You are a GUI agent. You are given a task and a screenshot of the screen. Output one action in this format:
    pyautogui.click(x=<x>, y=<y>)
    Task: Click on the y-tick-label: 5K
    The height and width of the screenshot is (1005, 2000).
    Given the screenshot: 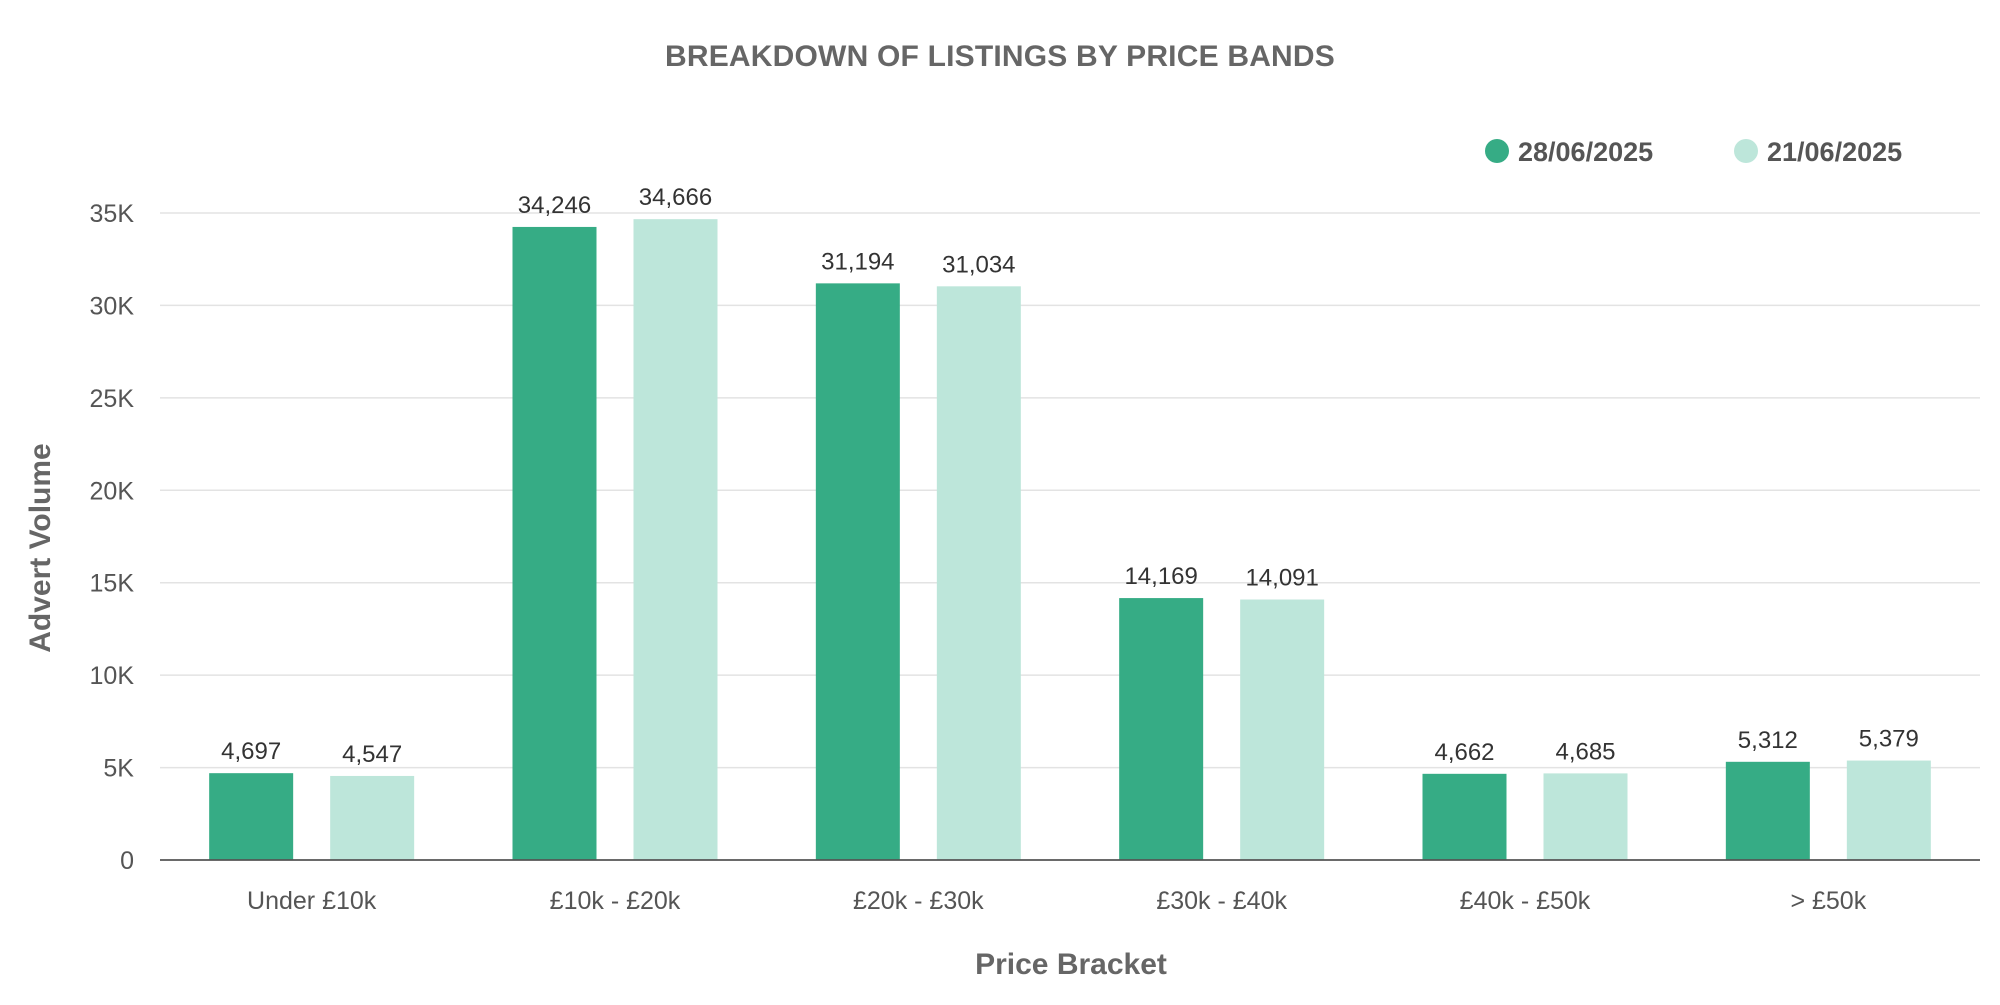 What is the action you would take?
    pyautogui.click(x=118, y=769)
    